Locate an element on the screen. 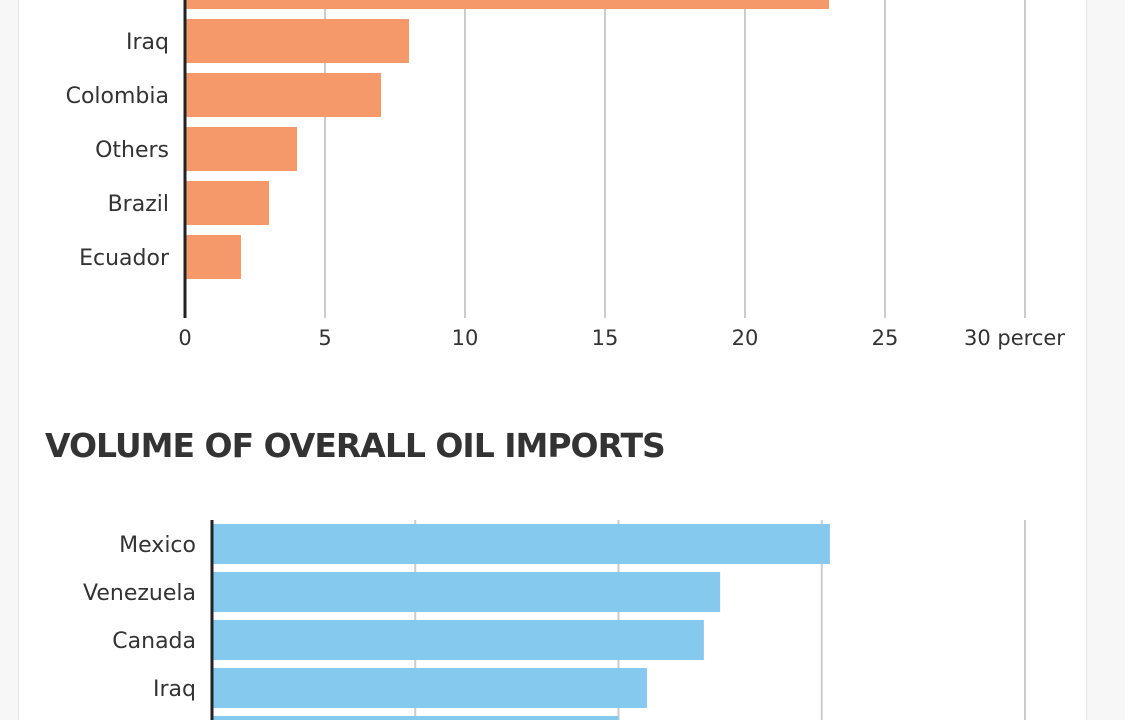  bar-mexico is located at coordinates (521, 544).